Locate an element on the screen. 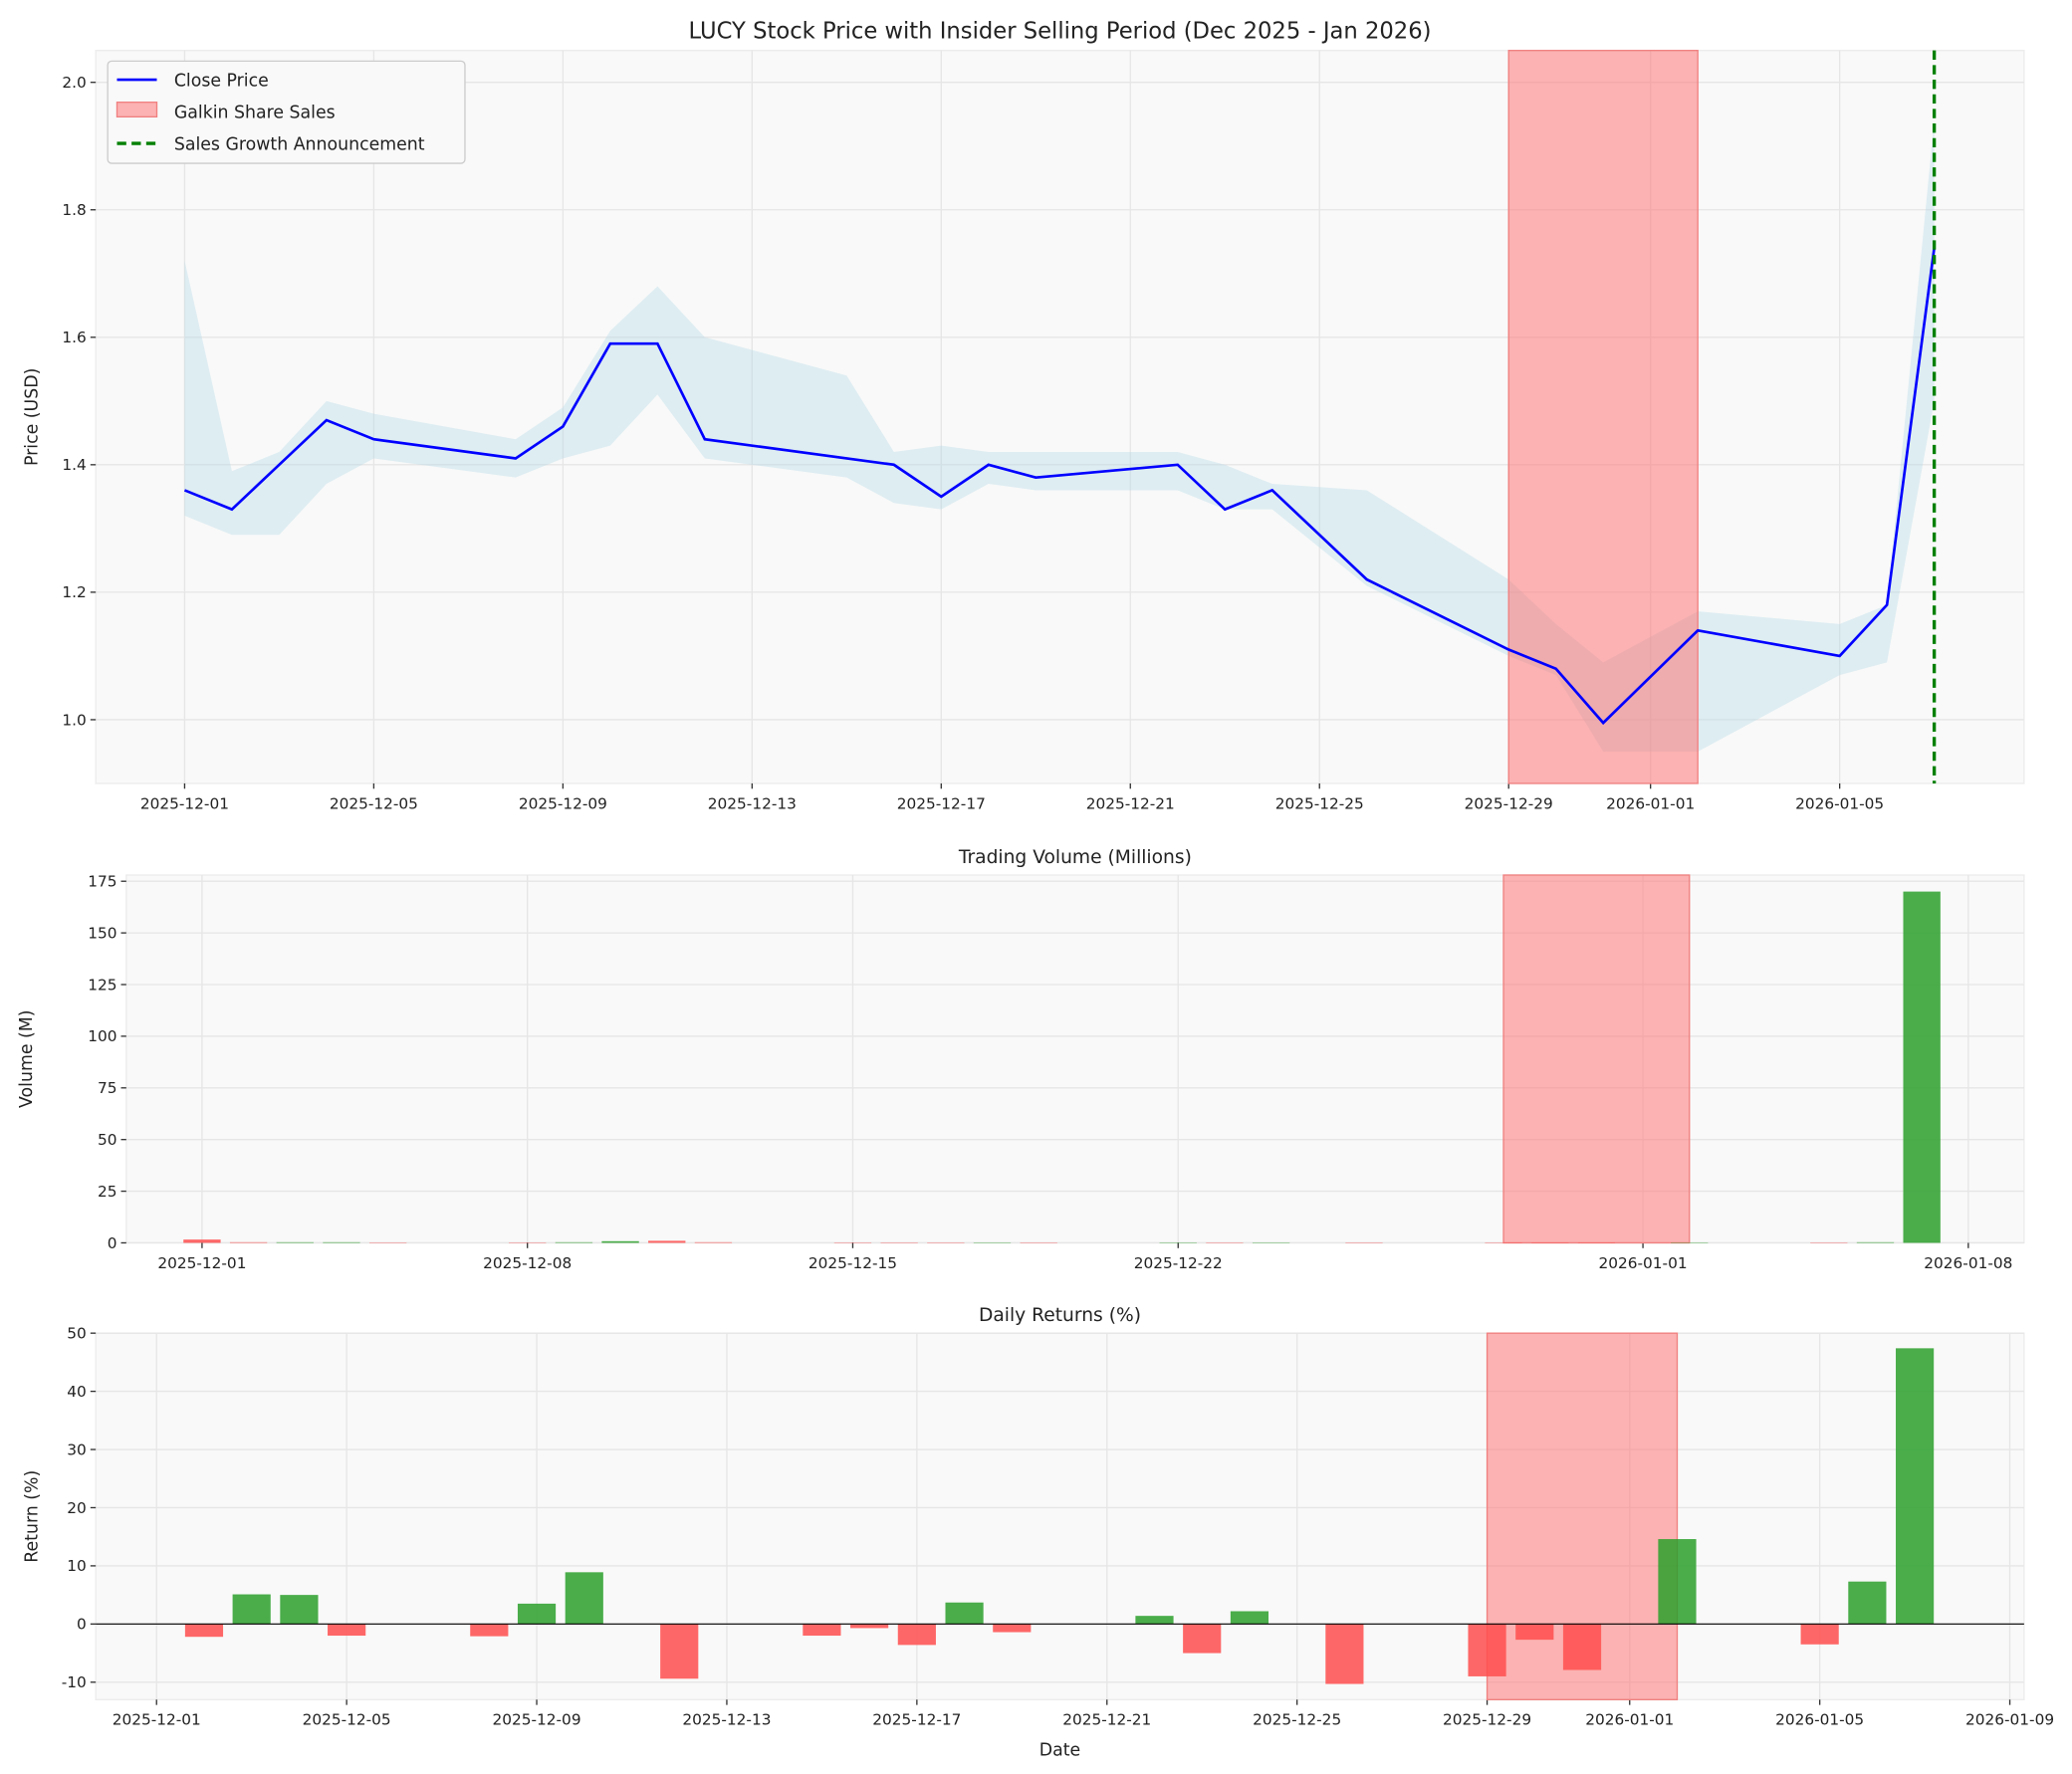 This screenshot has width=2072, height=1774. legend-label: Close Price is located at coordinates (221, 82).